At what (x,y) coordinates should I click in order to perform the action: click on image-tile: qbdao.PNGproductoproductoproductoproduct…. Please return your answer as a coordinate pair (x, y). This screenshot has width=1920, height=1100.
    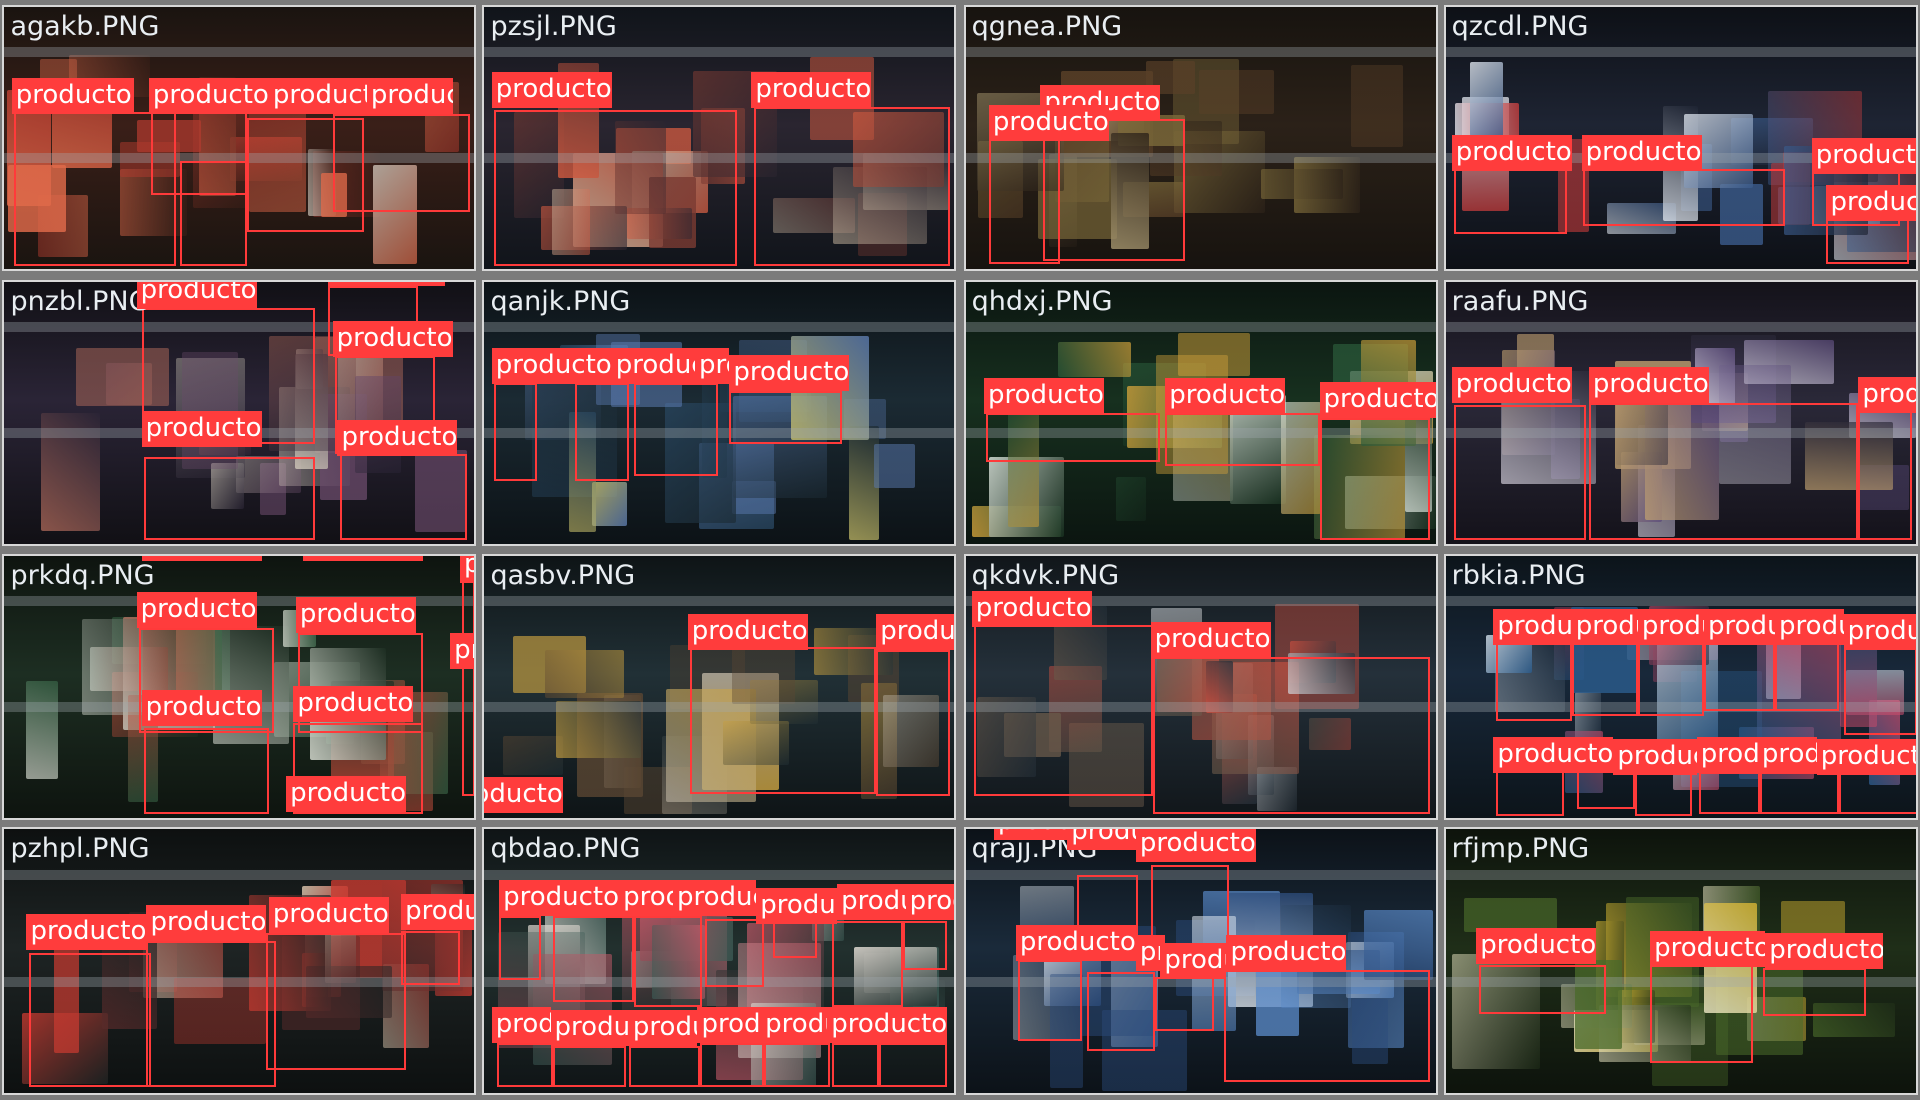
    Looking at the image, I should click on (719, 961).